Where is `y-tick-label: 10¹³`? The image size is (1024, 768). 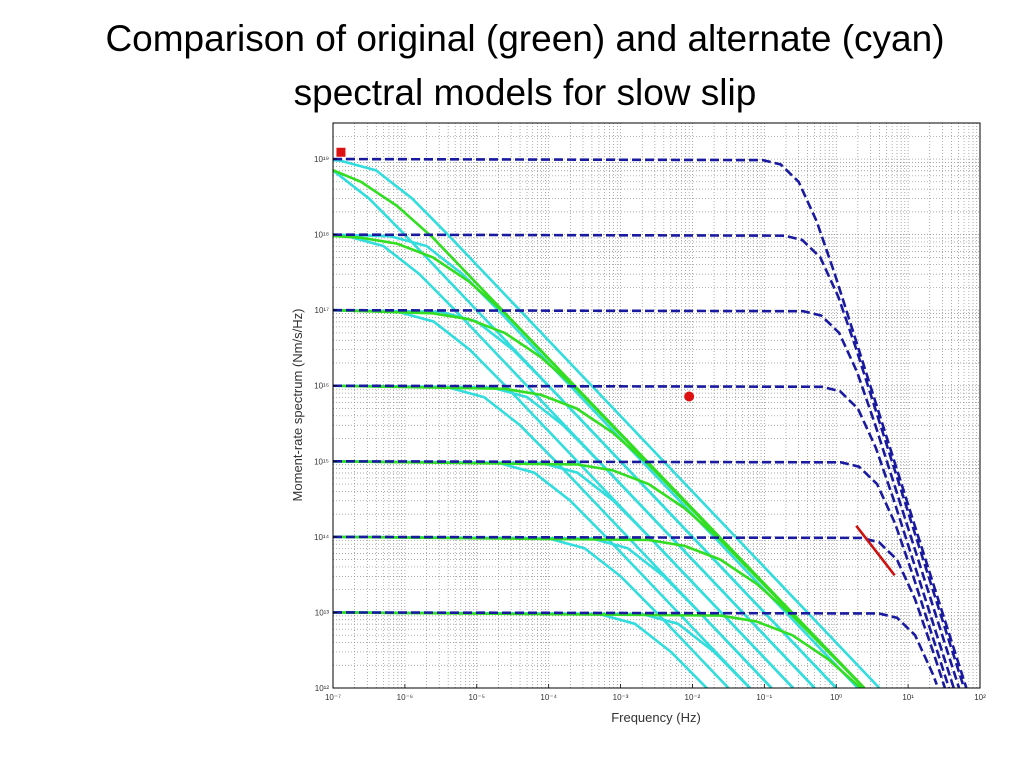 y-tick-label: 10¹³ is located at coordinates (322, 612).